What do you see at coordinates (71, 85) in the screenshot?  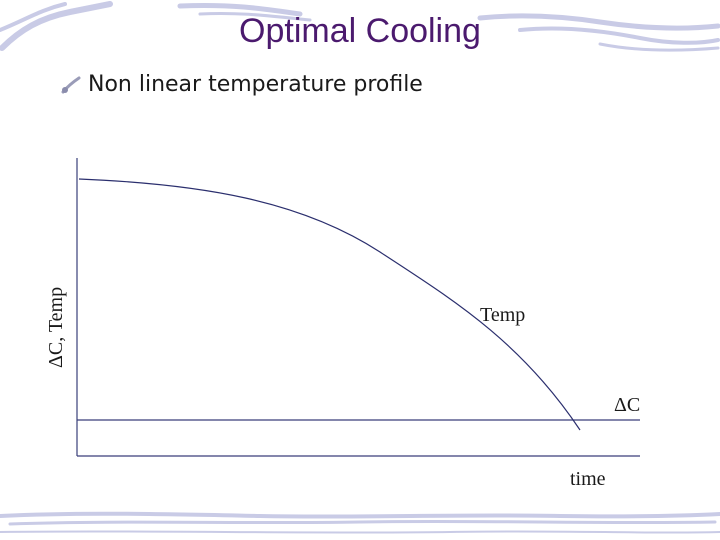 I see `brush-bullet-icon` at bounding box center [71, 85].